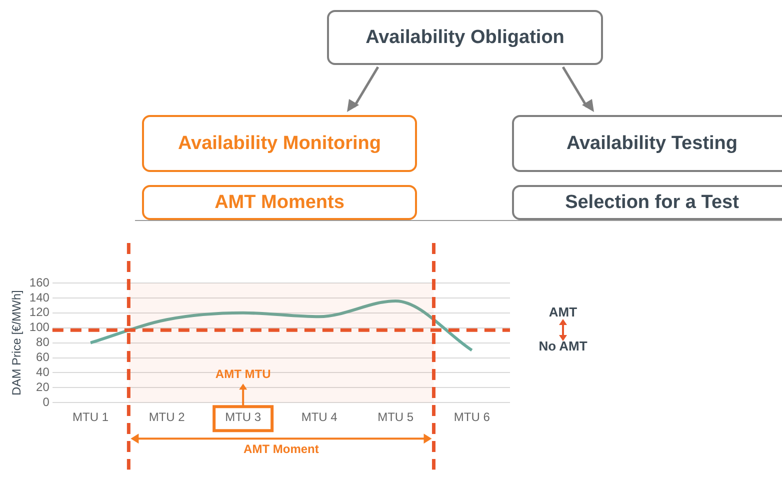 This screenshot has height=479, width=782. I want to click on x-tick-label: MTU 6, so click(472, 417).